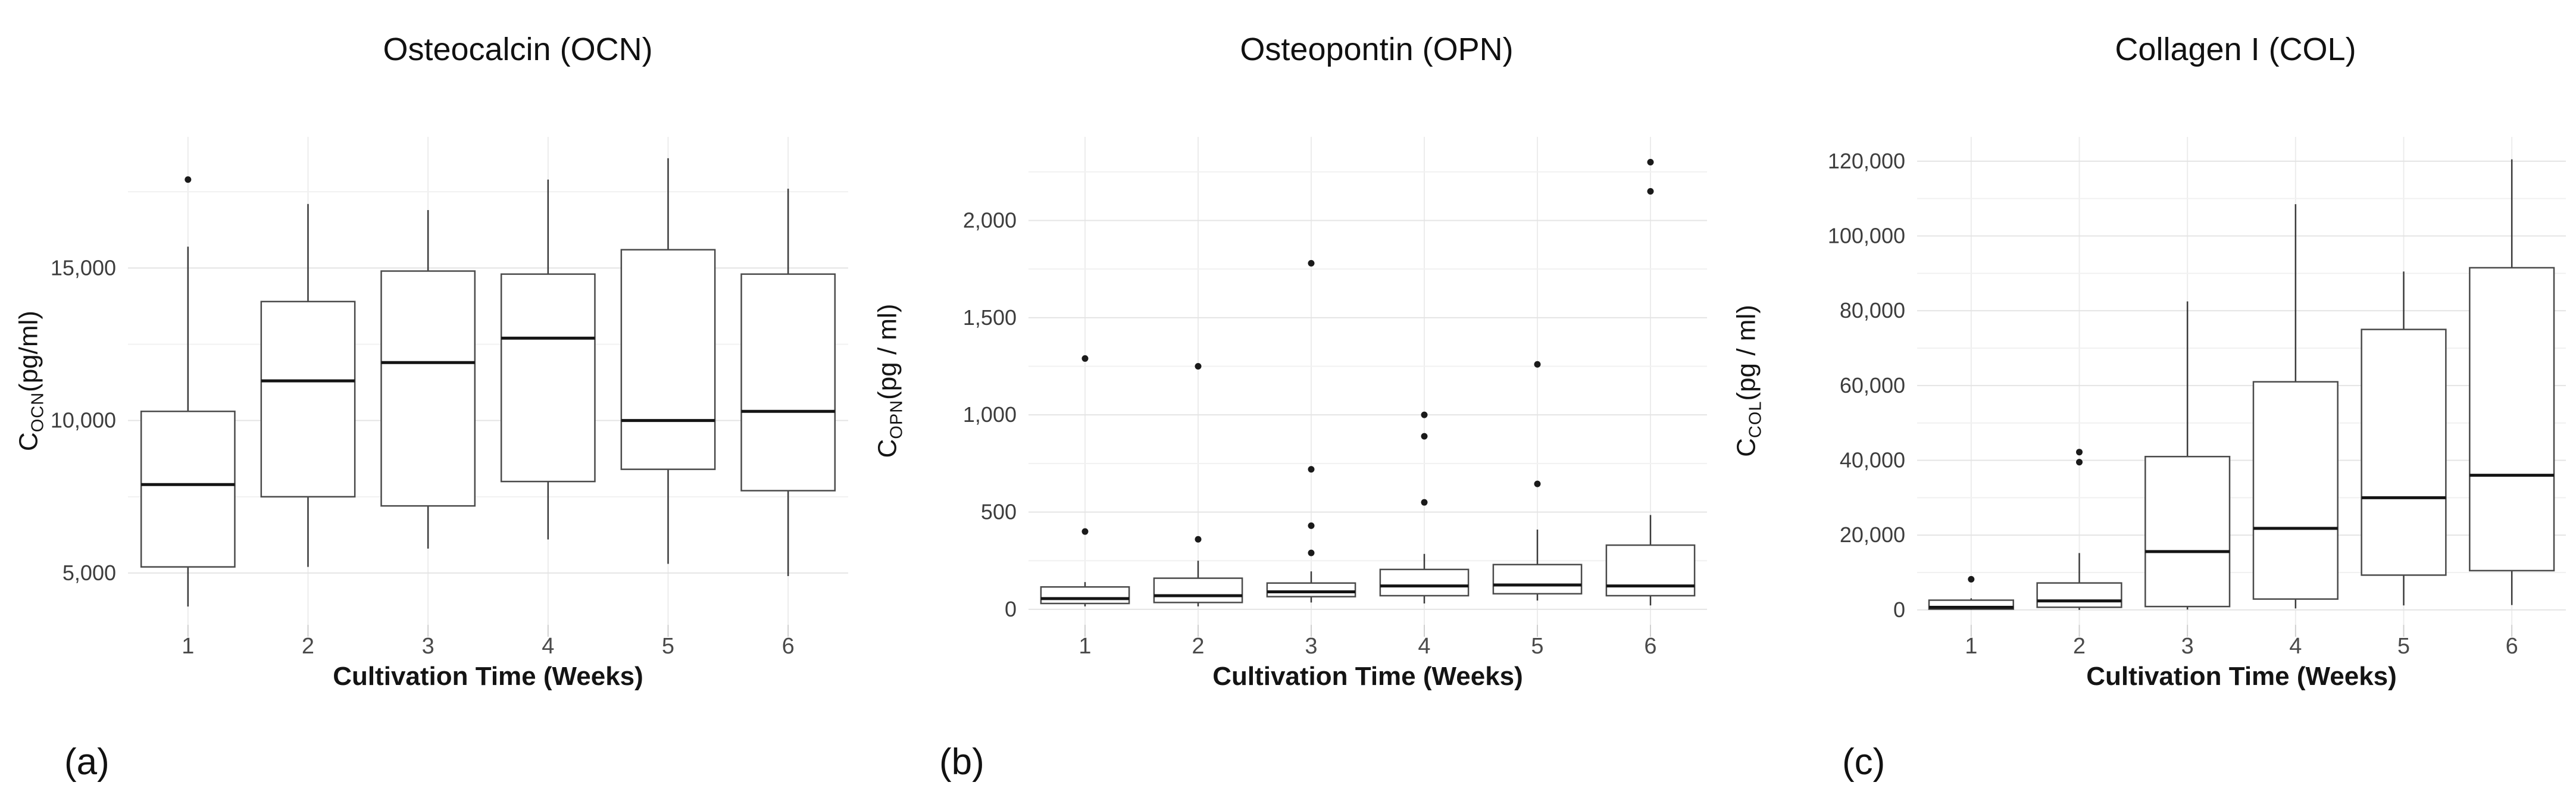 The image size is (2576, 801). What do you see at coordinates (1866, 236) in the screenshot?
I see `y-axis-tick-label: 100,000` at bounding box center [1866, 236].